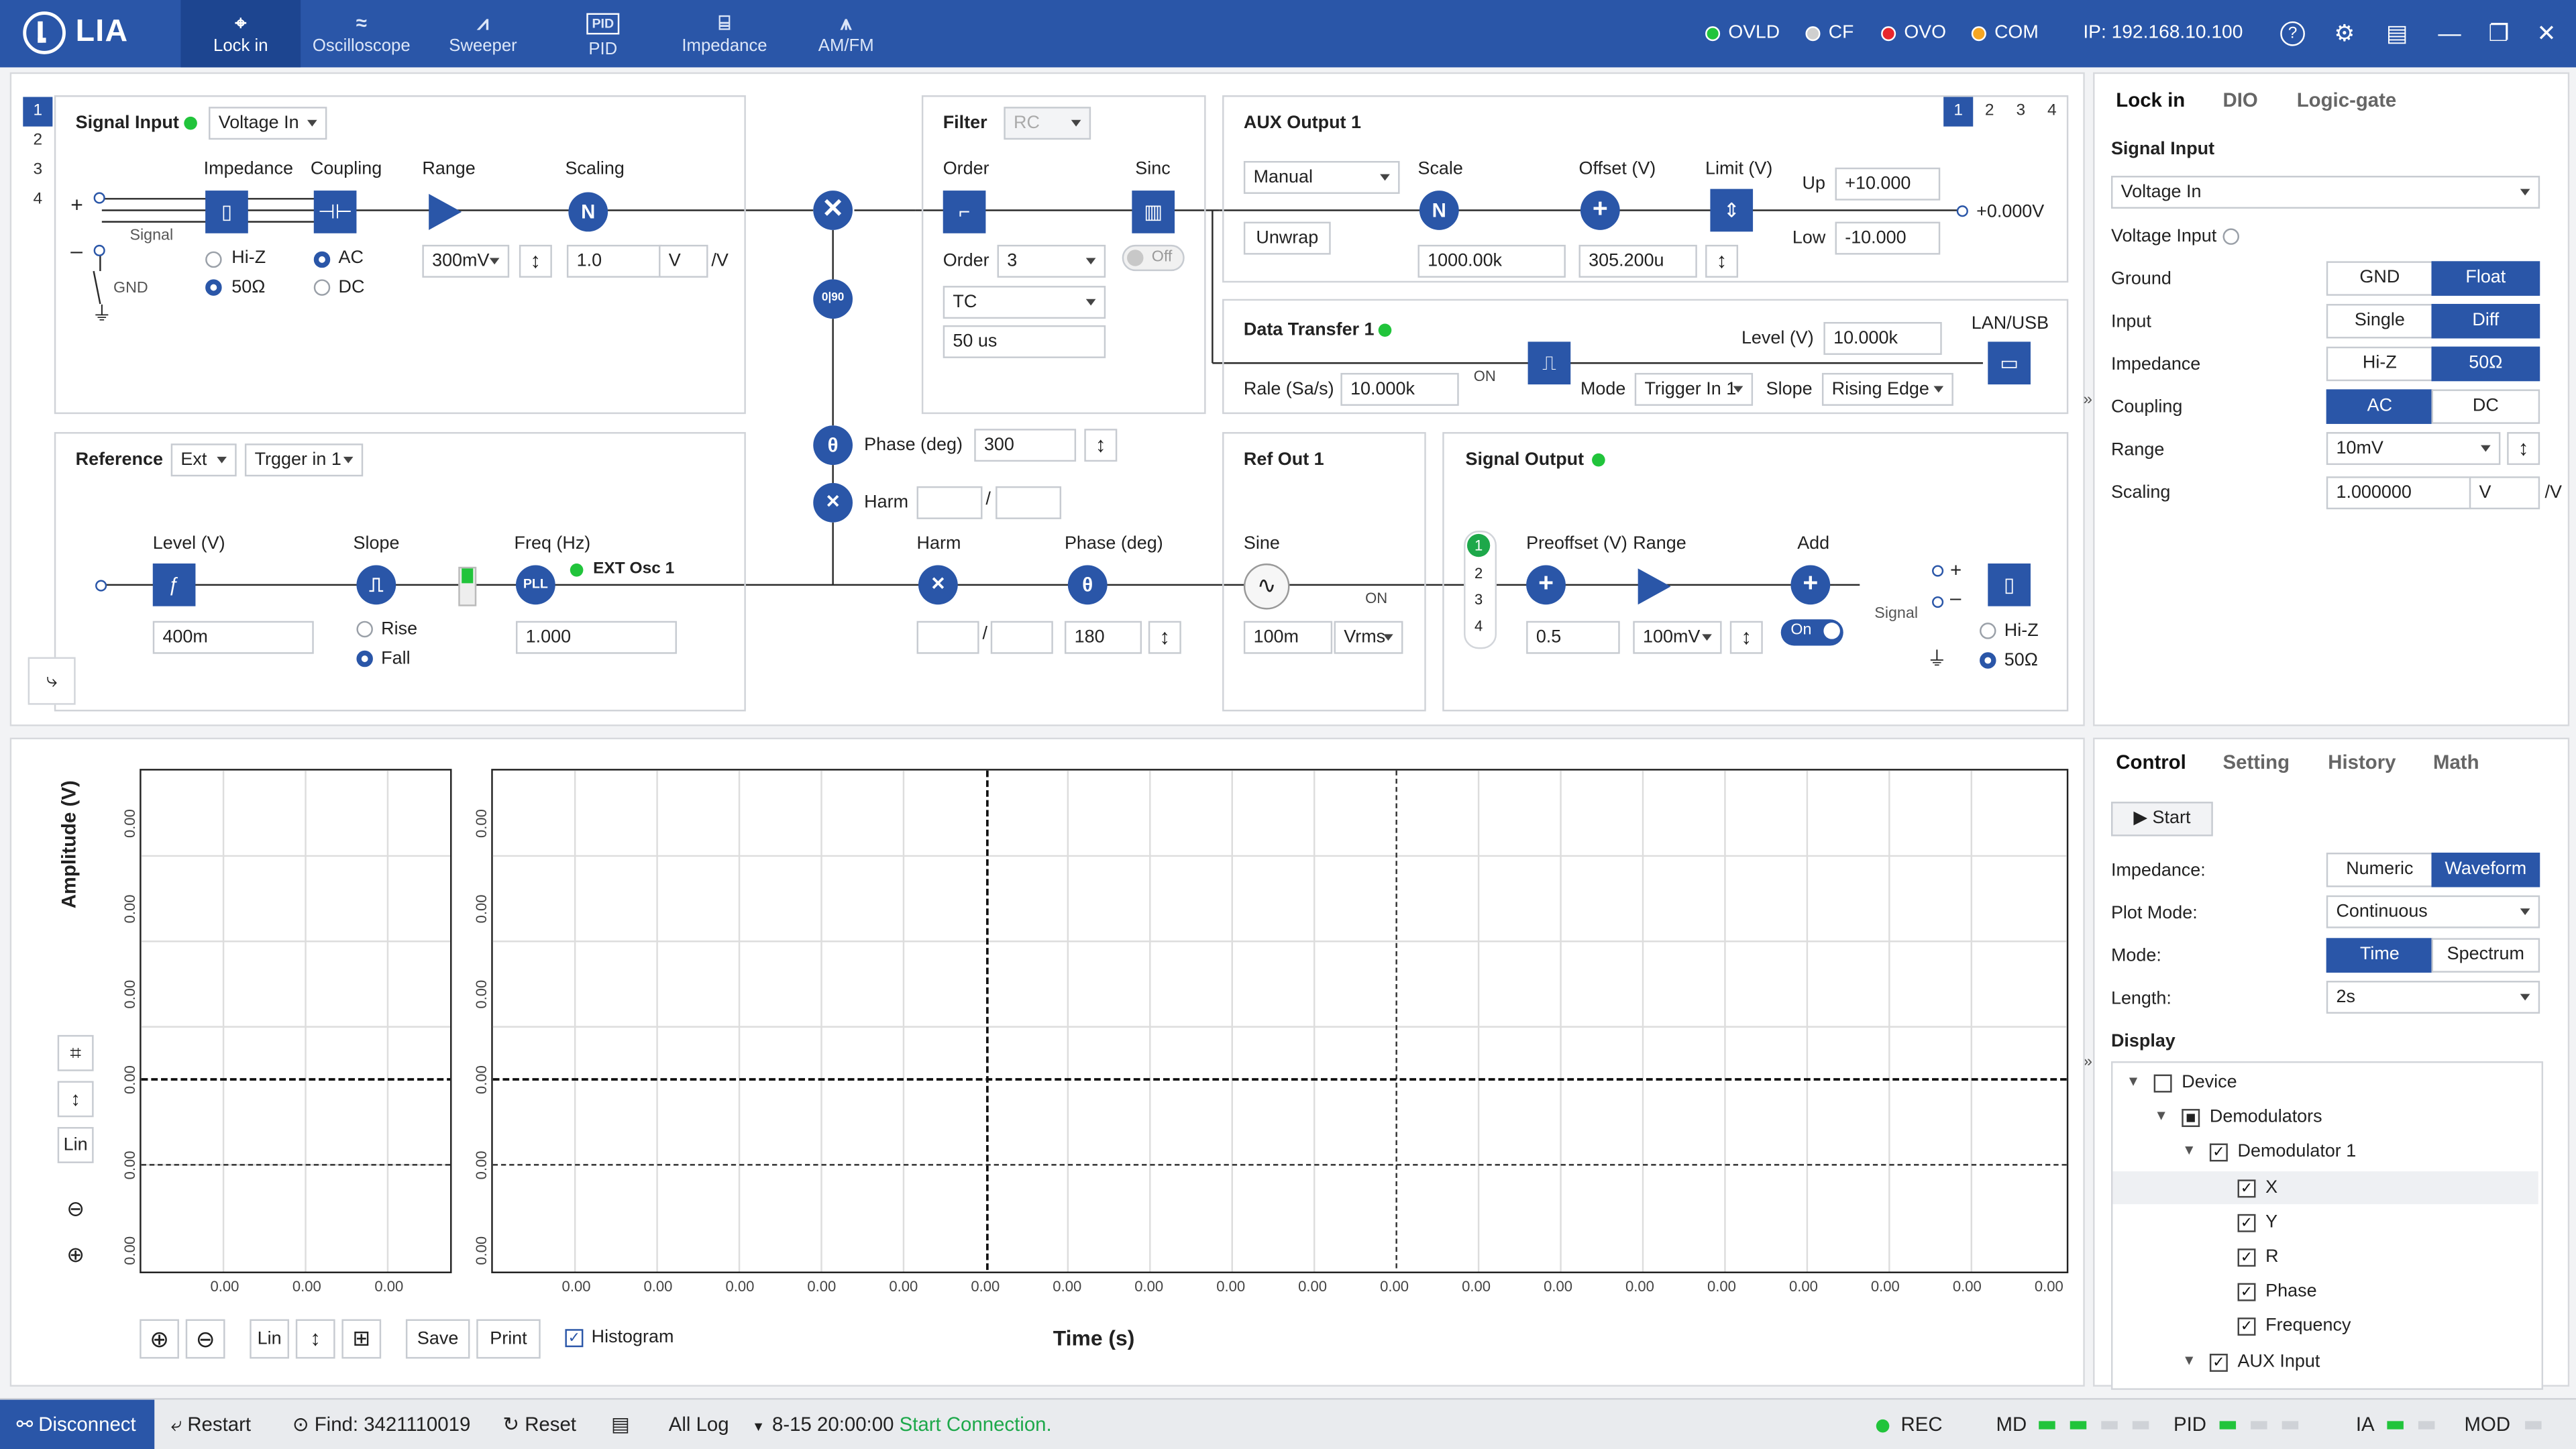  I want to click on output-amplifier-icon, so click(1654, 586).